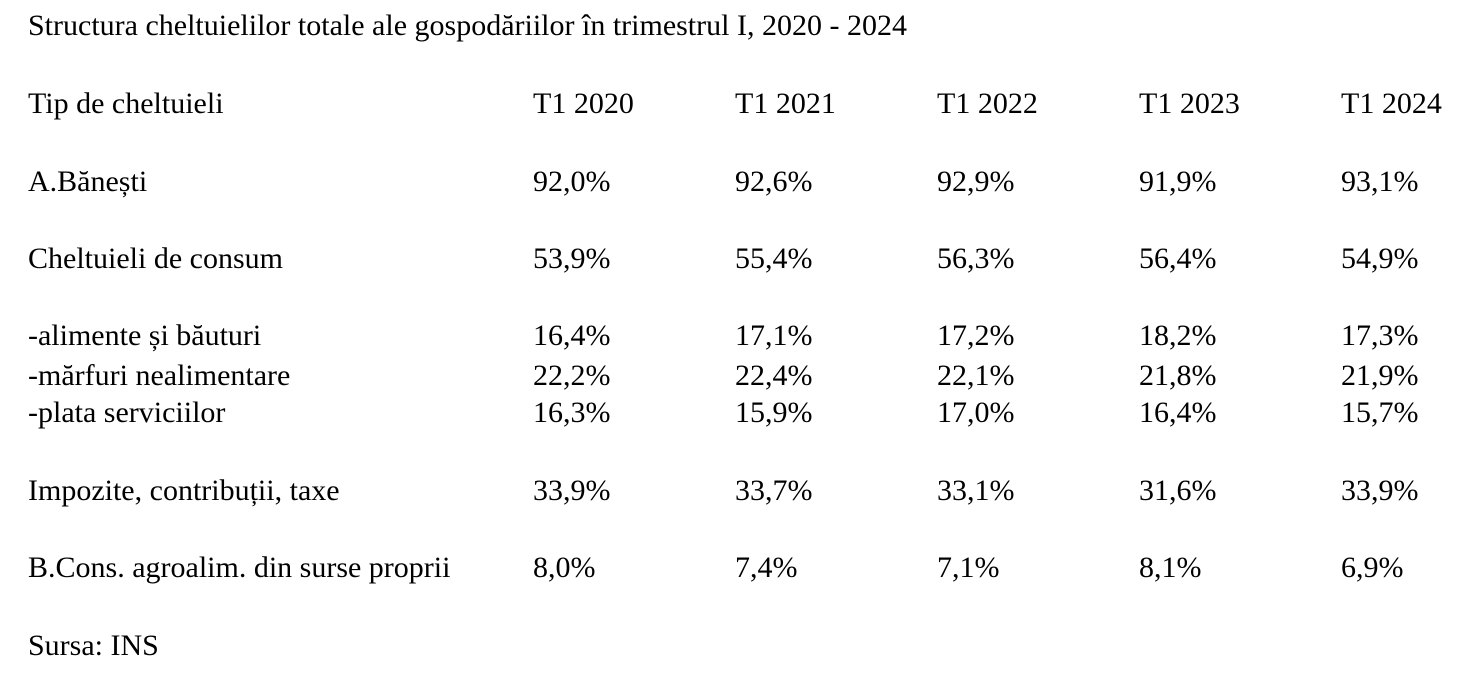 This screenshot has height=673, width=1468. I want to click on table-cell: 22,1%, so click(976, 375).